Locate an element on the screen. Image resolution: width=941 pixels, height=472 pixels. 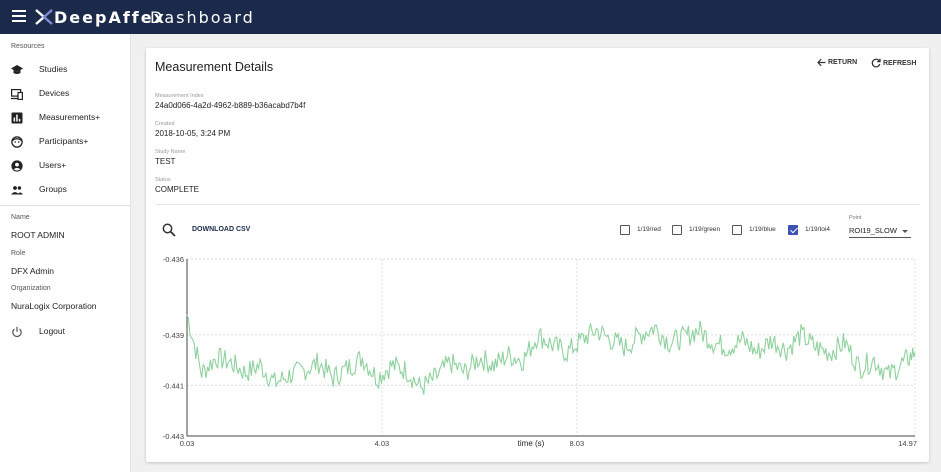
organization-label: Organization is located at coordinates (31, 288).